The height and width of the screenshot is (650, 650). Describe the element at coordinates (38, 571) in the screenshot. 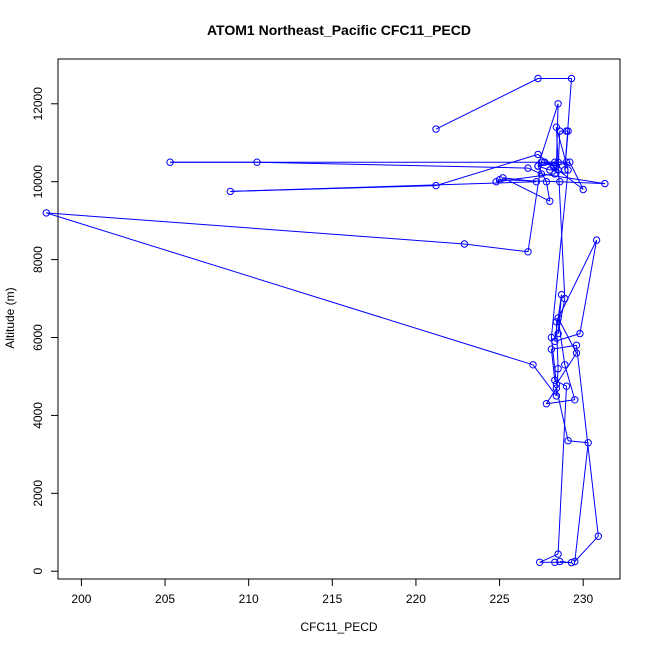

I see `y-tick-label: 0` at that location.